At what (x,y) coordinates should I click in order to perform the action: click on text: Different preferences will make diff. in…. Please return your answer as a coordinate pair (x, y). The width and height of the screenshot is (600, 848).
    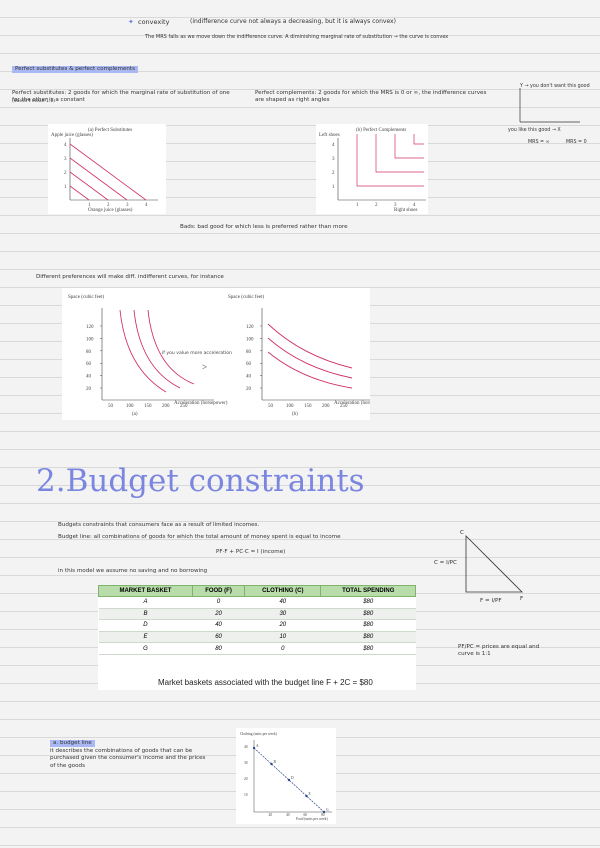
    Looking at the image, I should click on (130, 277).